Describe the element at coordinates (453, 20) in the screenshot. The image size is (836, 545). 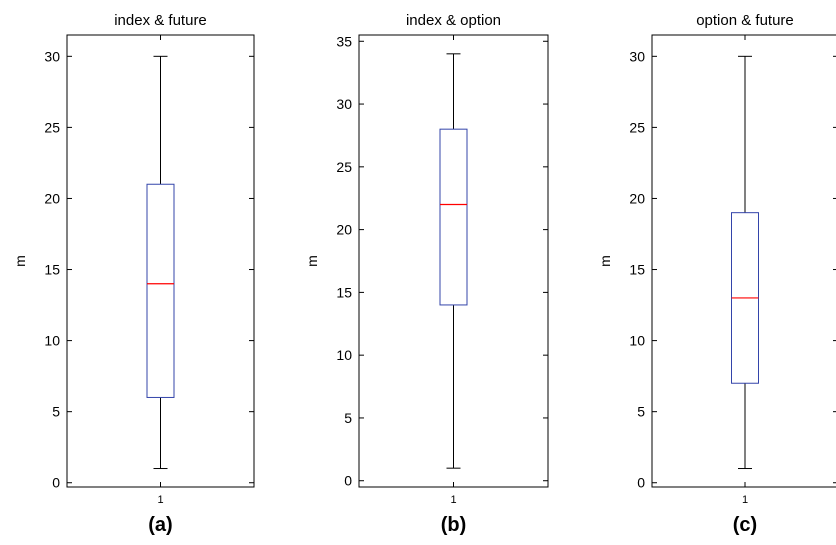
I see `chart-title: index & option` at that location.